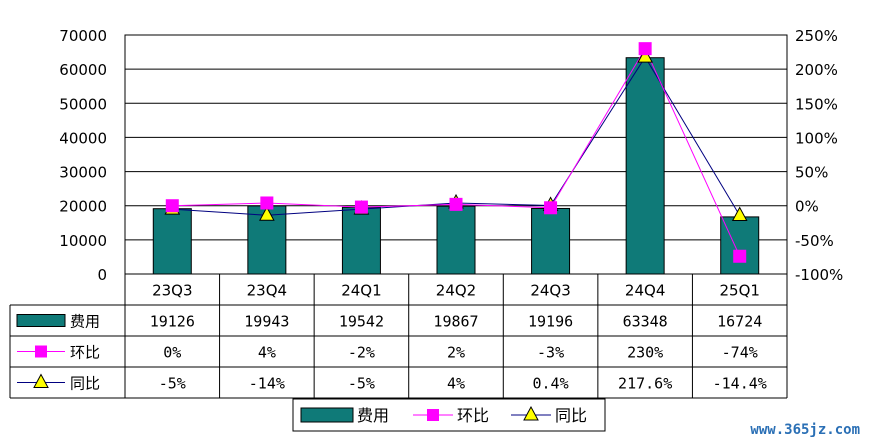 Image resolution: width=874 pixels, height=444 pixels. What do you see at coordinates (456, 204) in the screenshot?
I see `marker-环比-24Q2` at bounding box center [456, 204].